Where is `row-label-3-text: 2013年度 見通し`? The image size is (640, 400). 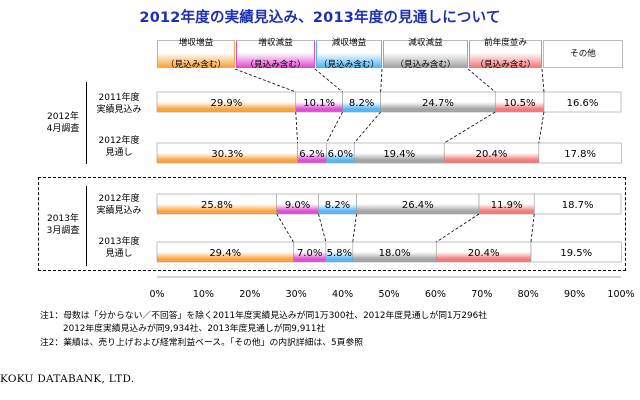 row-label-3-text: 2013年度 見通し is located at coordinates (119, 248).